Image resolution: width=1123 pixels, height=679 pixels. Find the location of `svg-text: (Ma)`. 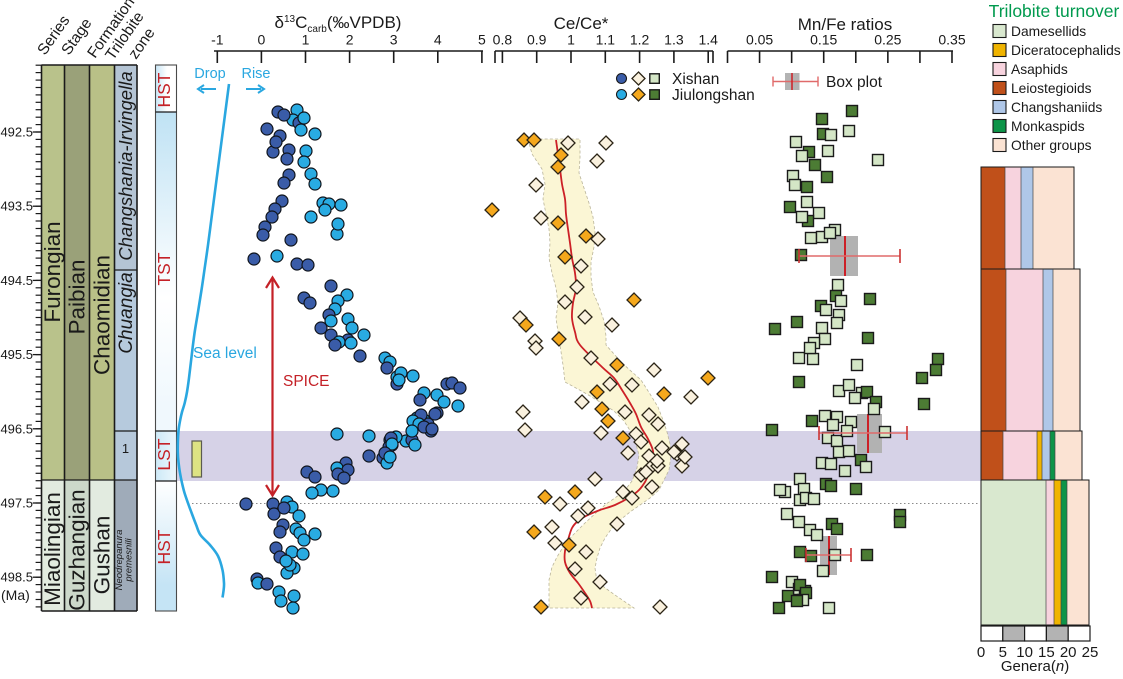

svg-text: (Ma) is located at coordinates (15, 595).